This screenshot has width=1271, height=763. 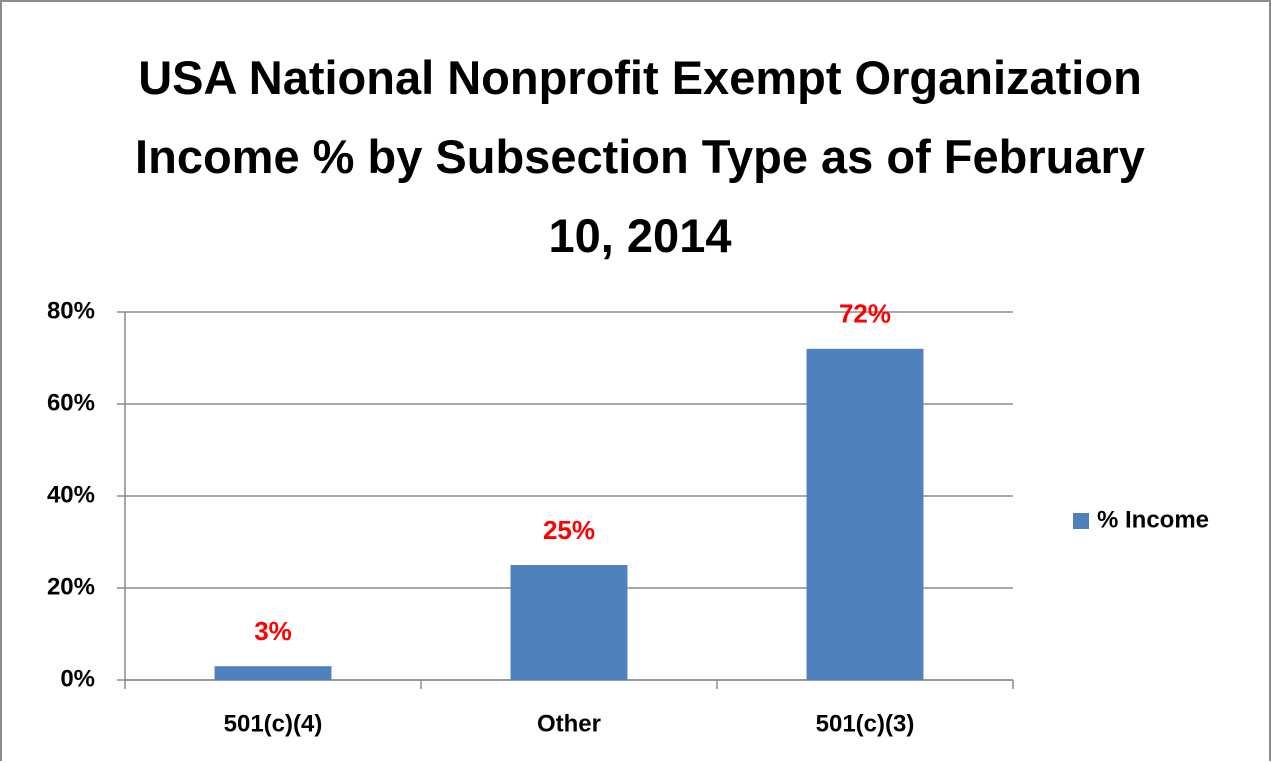 I want to click on data-label: 72%, so click(x=865, y=314).